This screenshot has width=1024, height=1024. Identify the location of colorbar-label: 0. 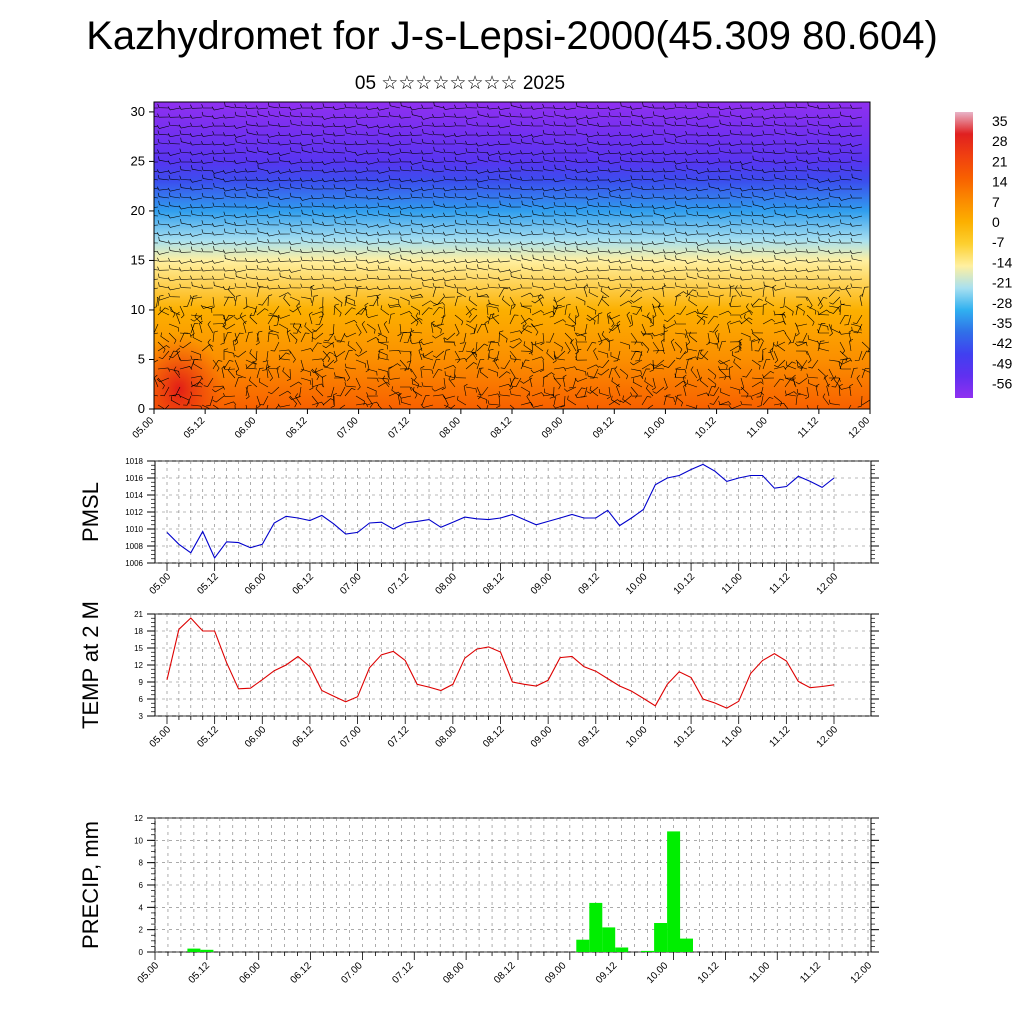
(996, 222).